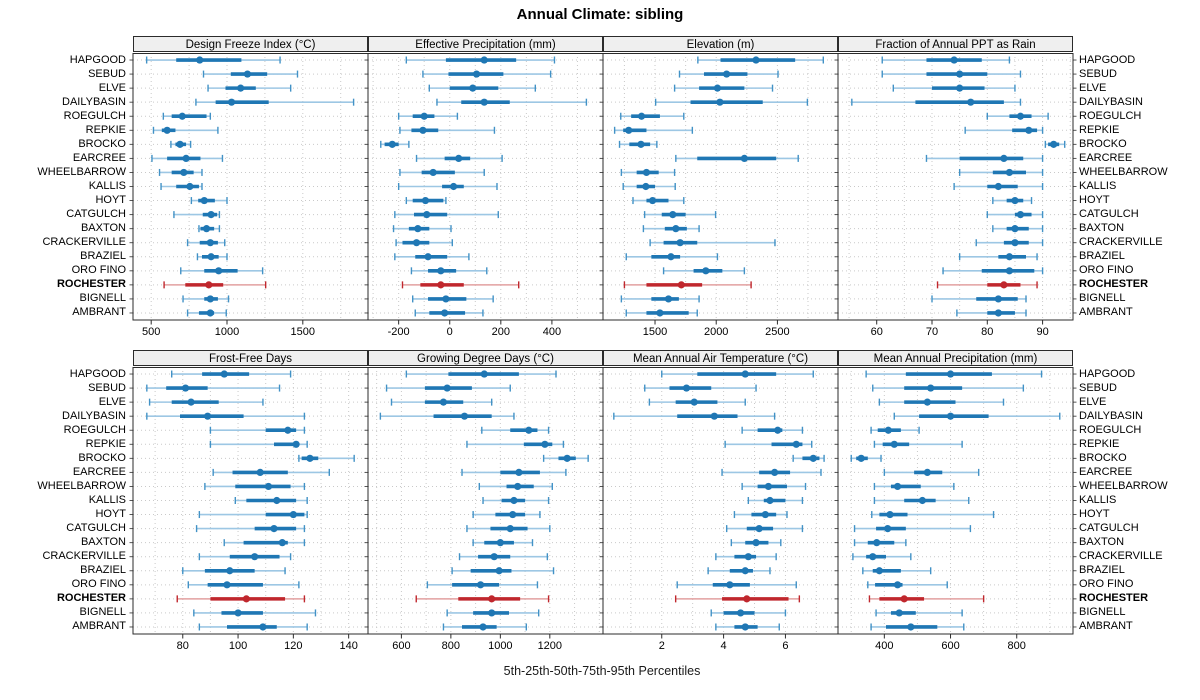  Describe the element at coordinates (485, 503) in the screenshot. I see `panel-plot-growing-degree-days-c-` at that location.